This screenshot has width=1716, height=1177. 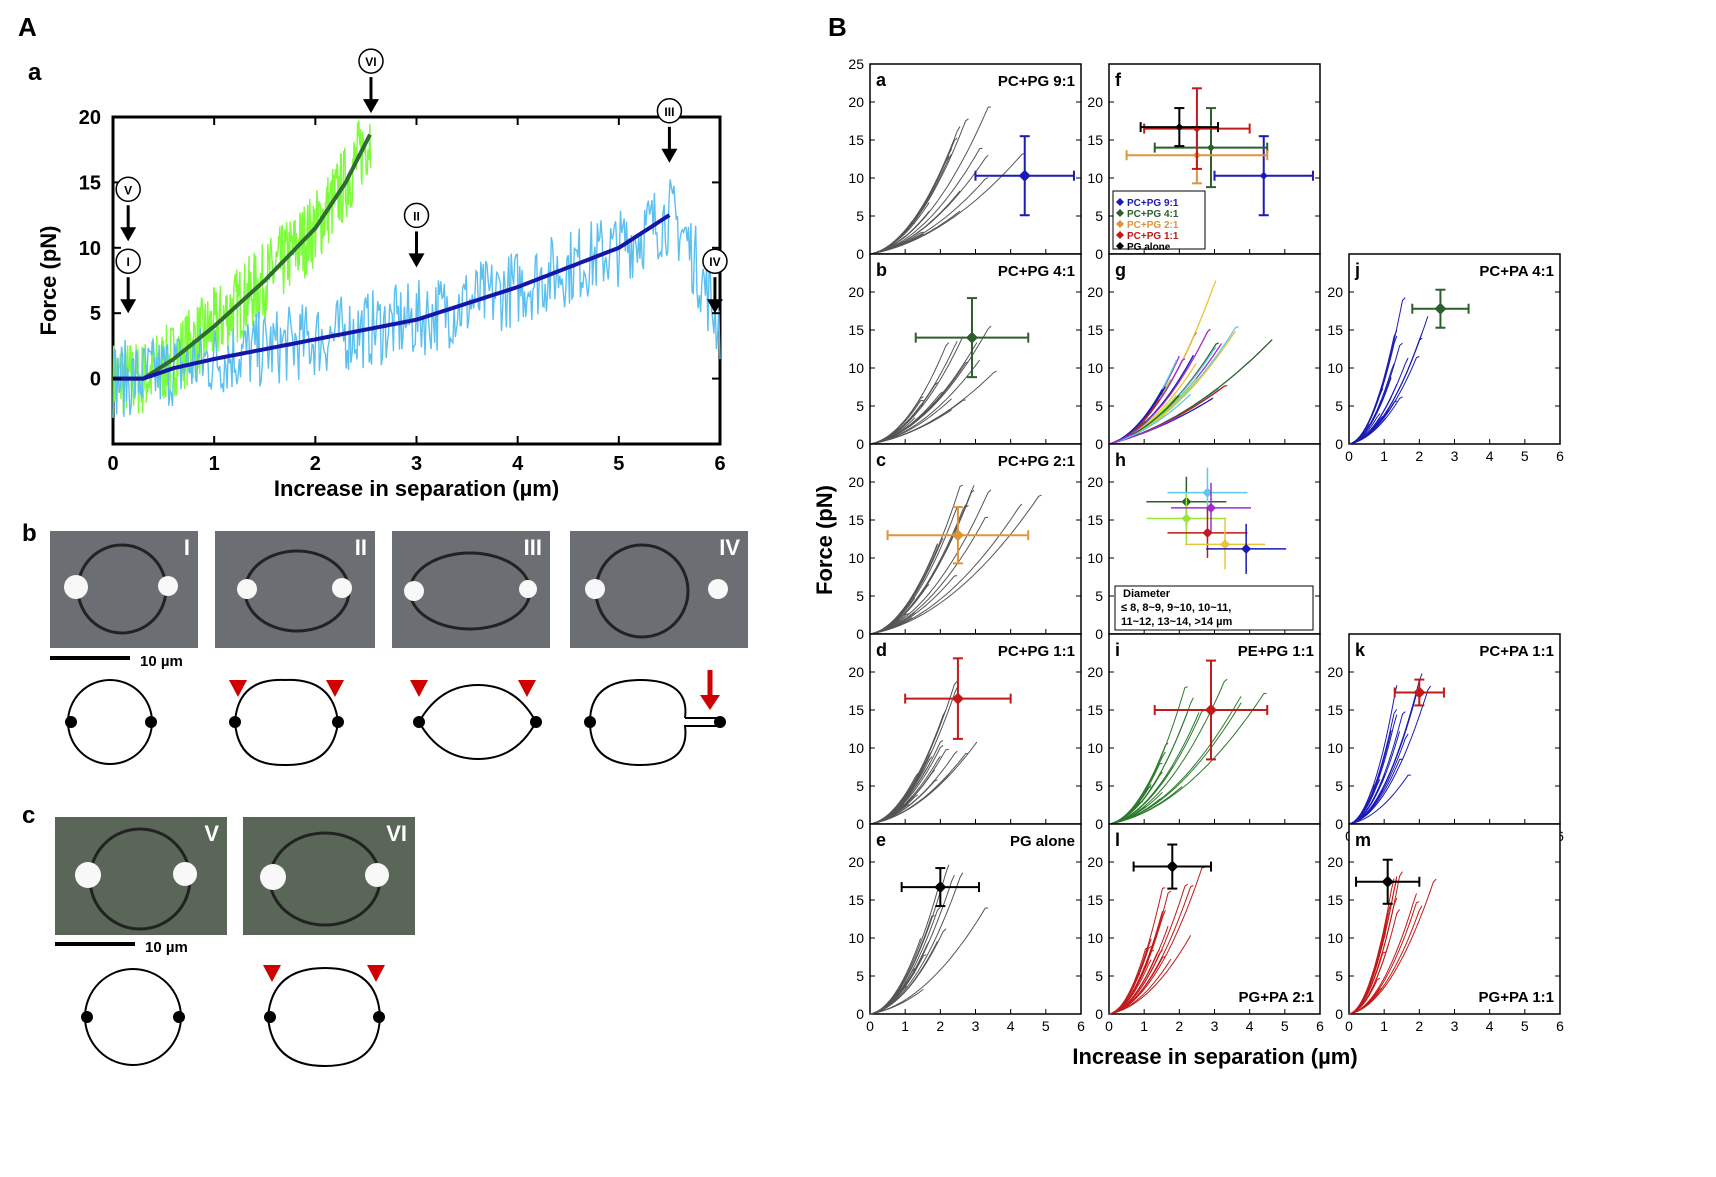 What do you see at coordinates (166, 947) in the screenshot?
I see `scale-bar-c-text: 10 µm` at bounding box center [166, 947].